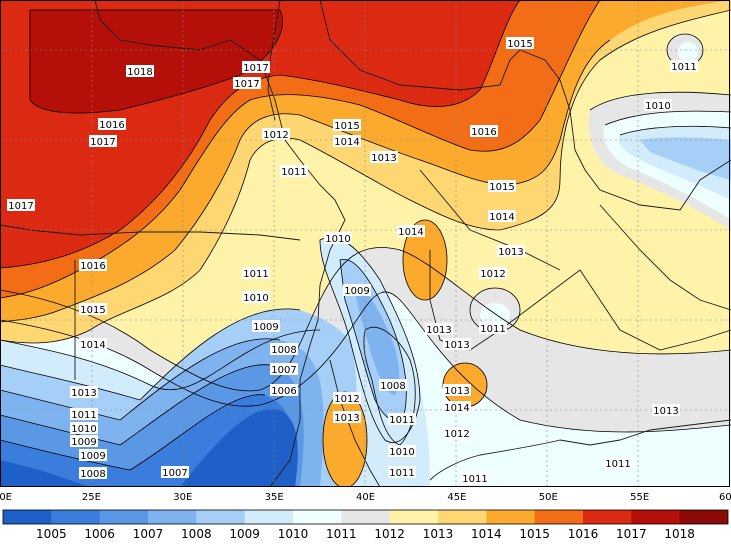 Image resolution: width=731 pixels, height=545 pixels. I want to click on contour-label: 1007, so click(175, 472).